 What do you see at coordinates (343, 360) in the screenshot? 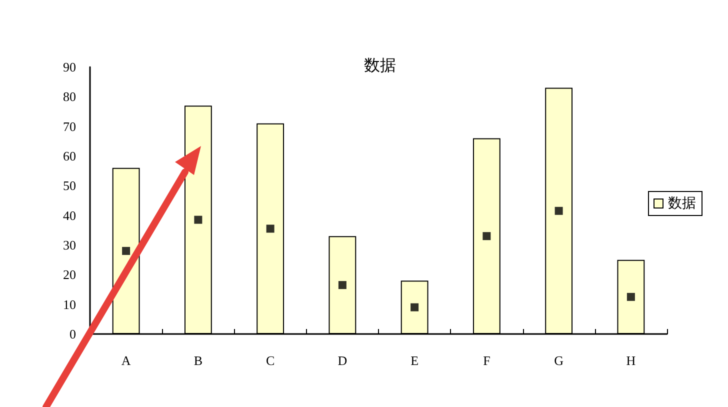
I see `x-tick-label: D` at bounding box center [343, 360].